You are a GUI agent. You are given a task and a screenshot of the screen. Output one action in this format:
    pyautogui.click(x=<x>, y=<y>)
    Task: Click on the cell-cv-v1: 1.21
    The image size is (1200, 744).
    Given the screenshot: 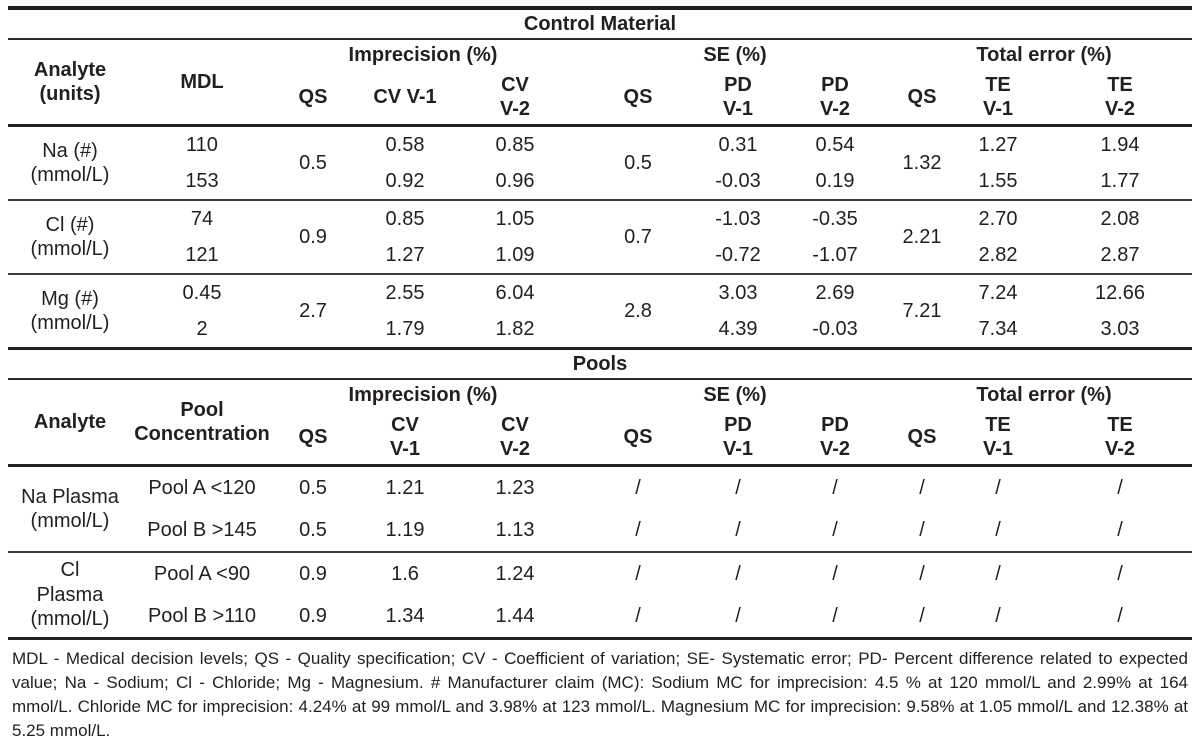 What is the action you would take?
    pyautogui.click(x=405, y=486)
    